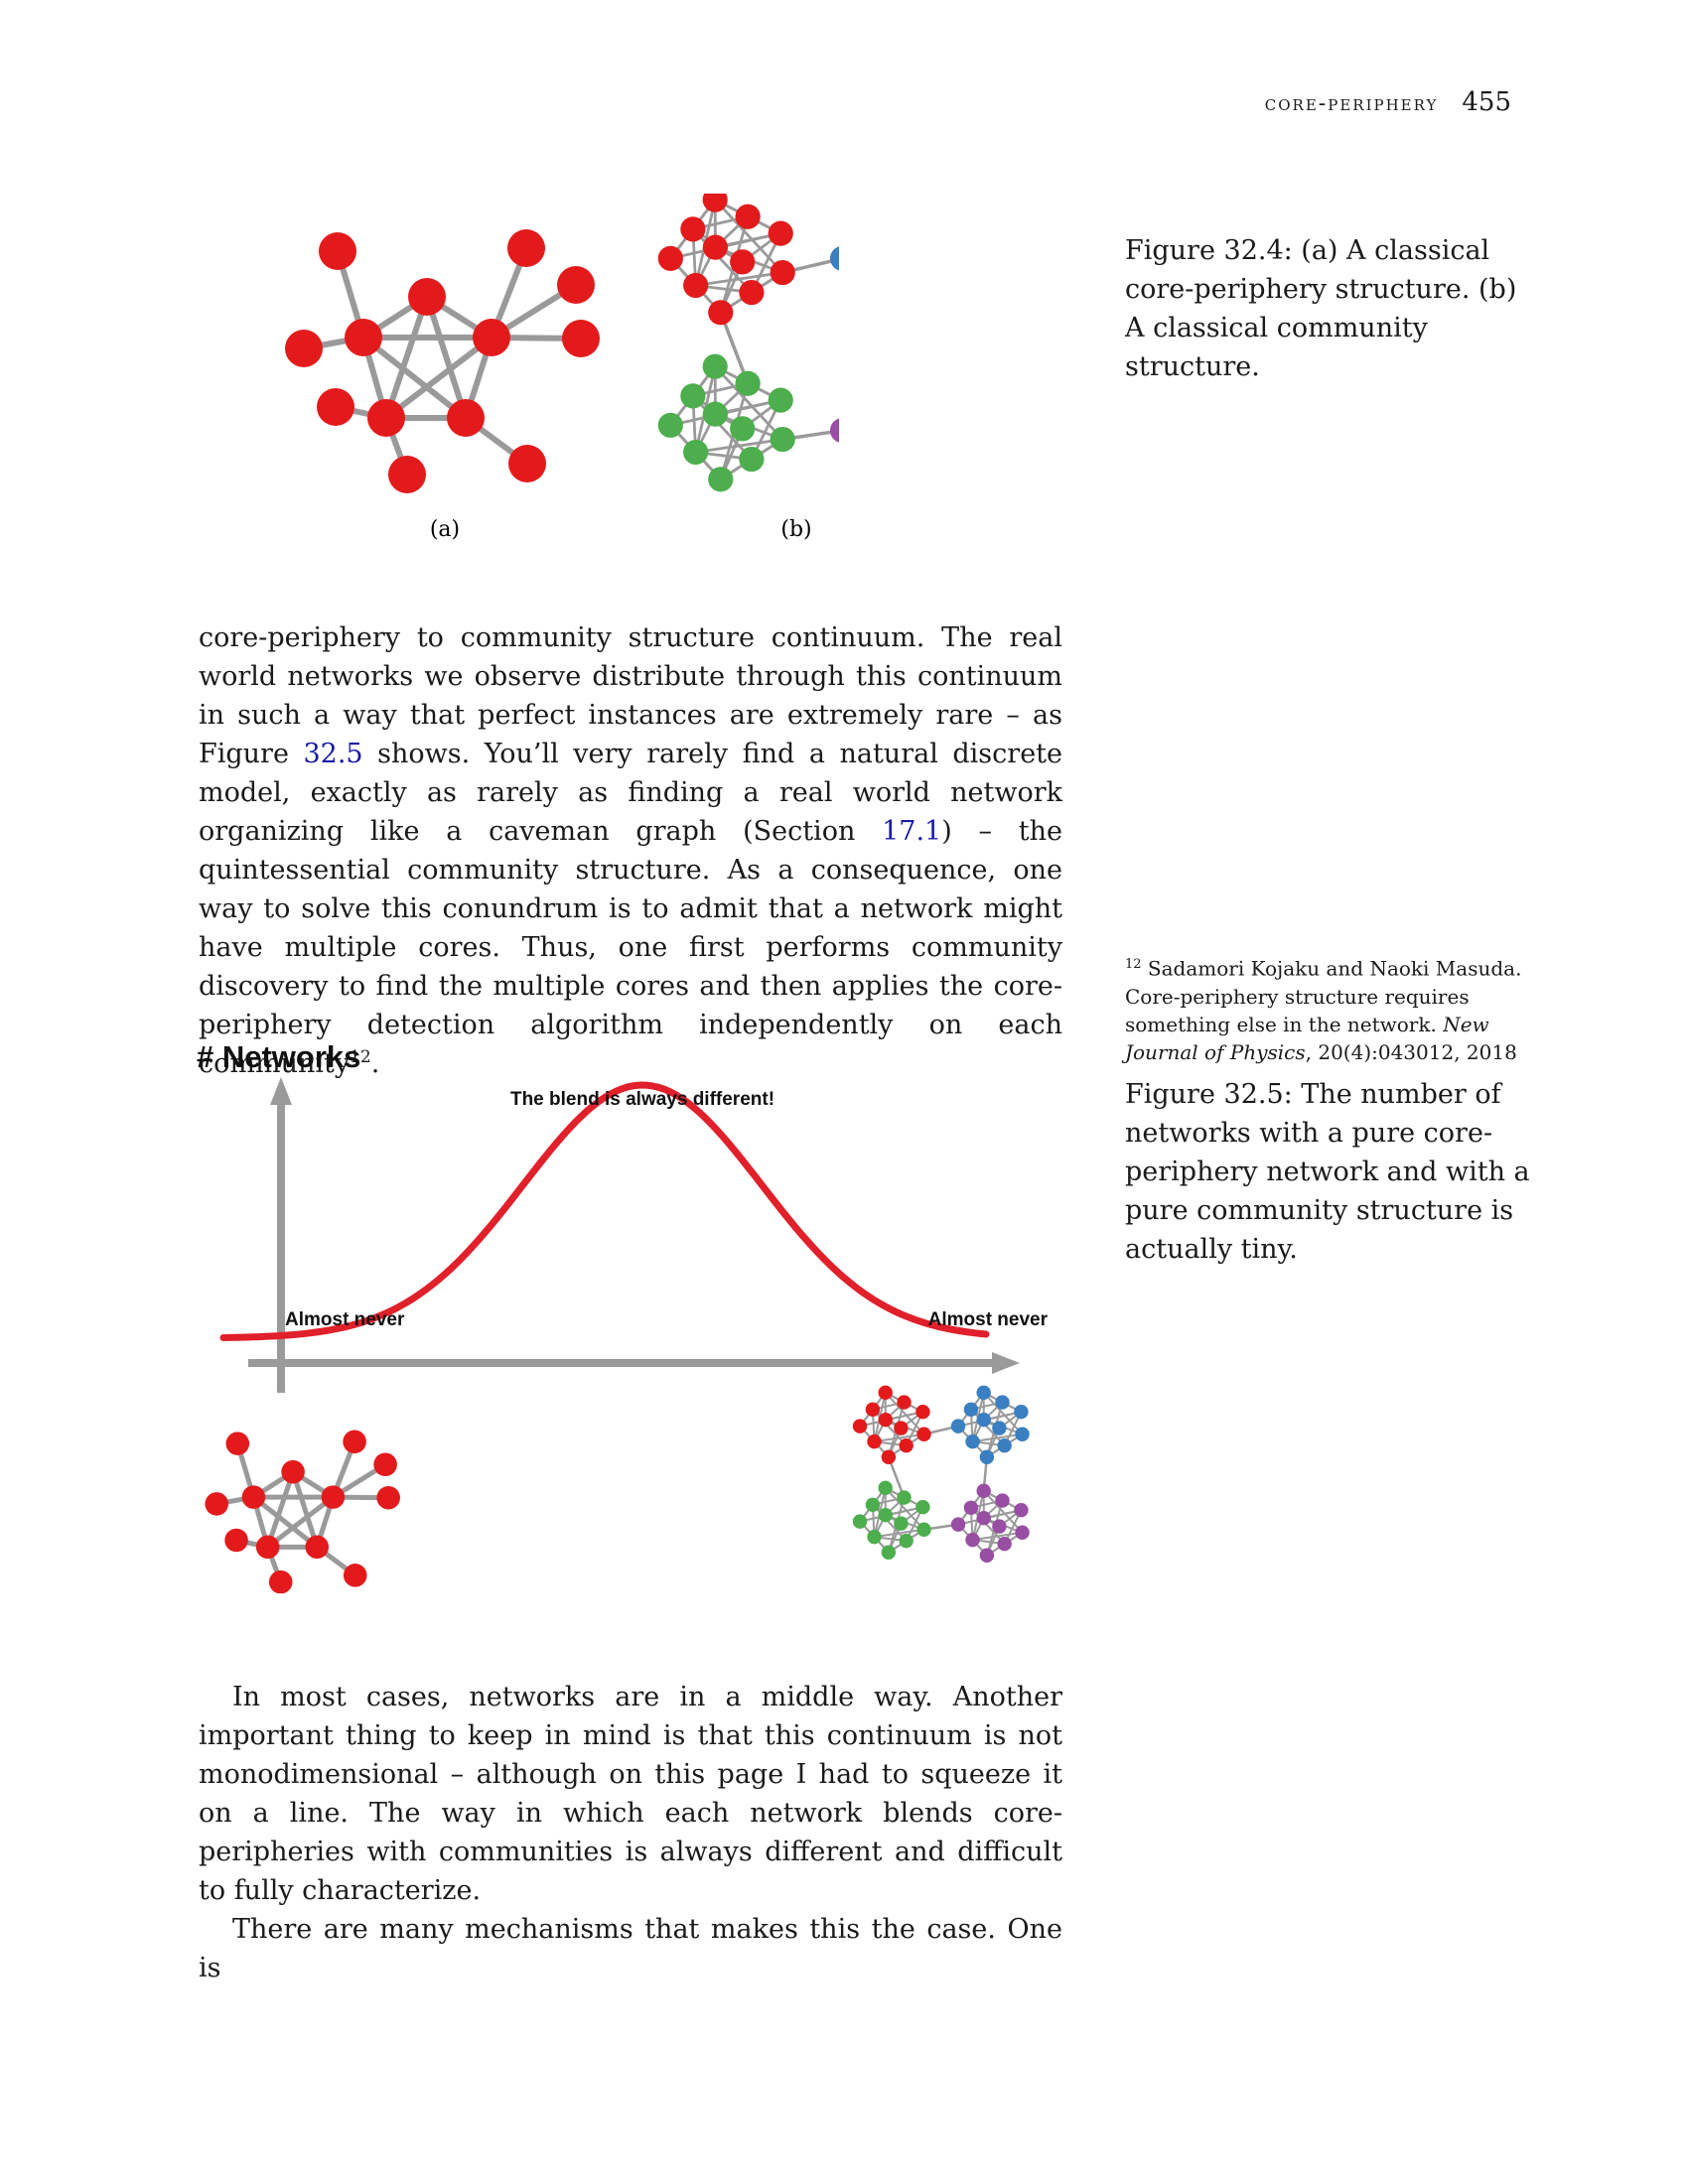 The height and width of the screenshot is (2184, 1688). I want to click on footnote-details: , 20(4):043012, 2018, so click(1411, 1051).